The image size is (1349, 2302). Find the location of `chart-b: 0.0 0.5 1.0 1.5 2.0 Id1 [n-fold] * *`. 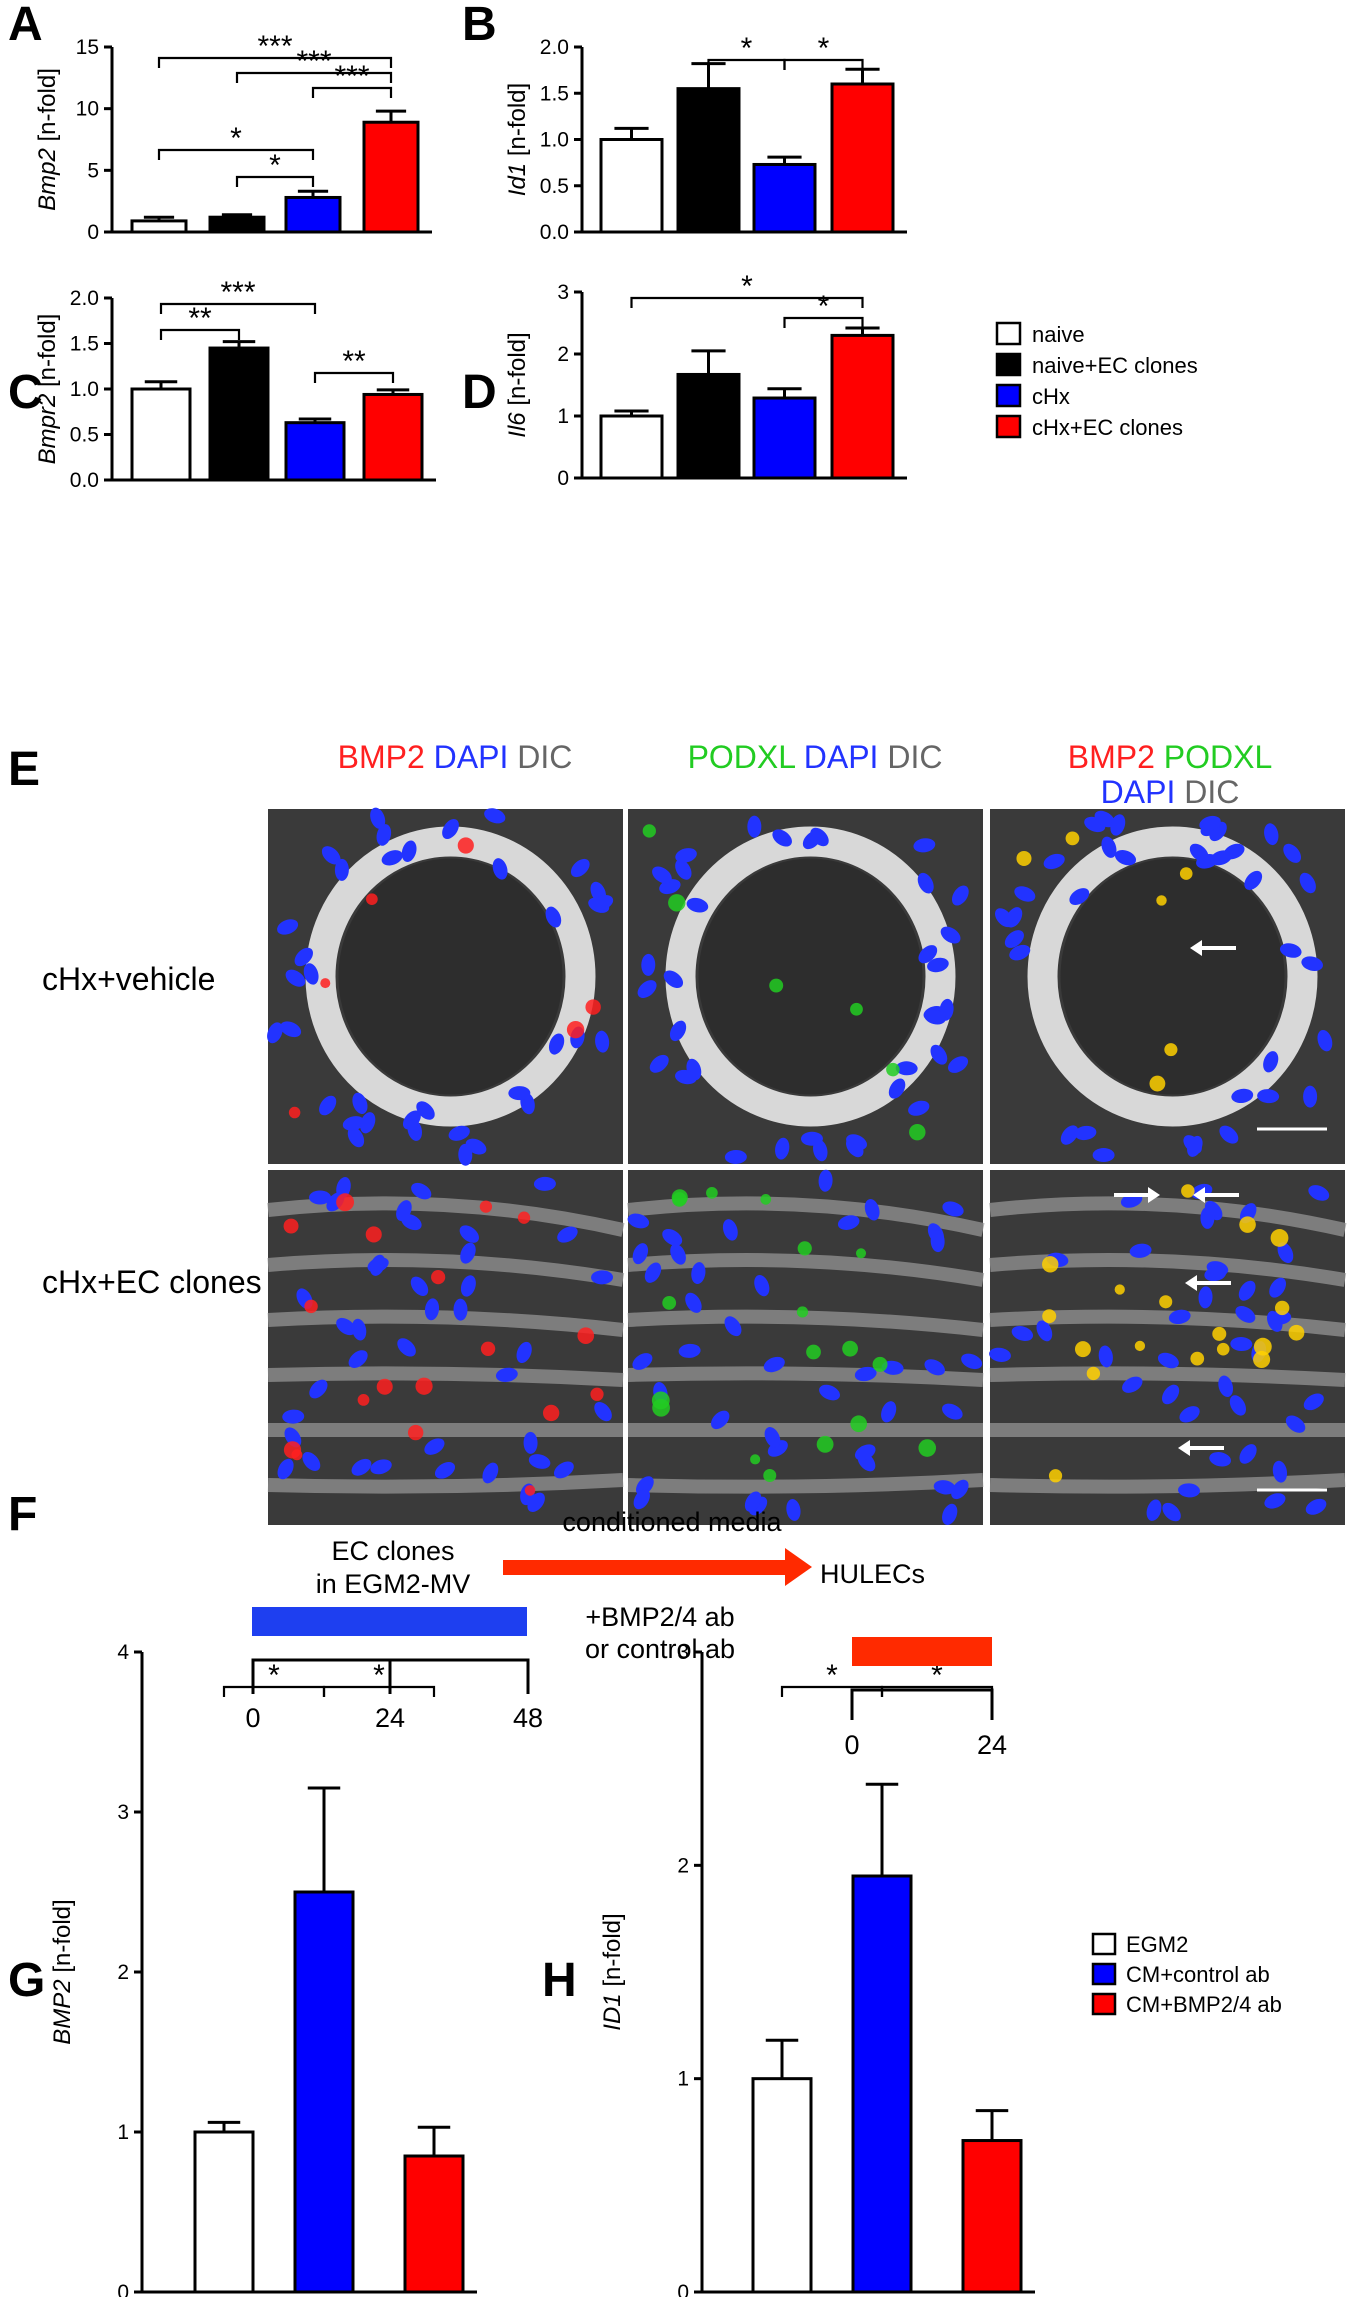

chart-b: 0.0 0.5 1.0 1.5 2.0 Id1 [n-fold] * * is located at coordinates (705, 138).